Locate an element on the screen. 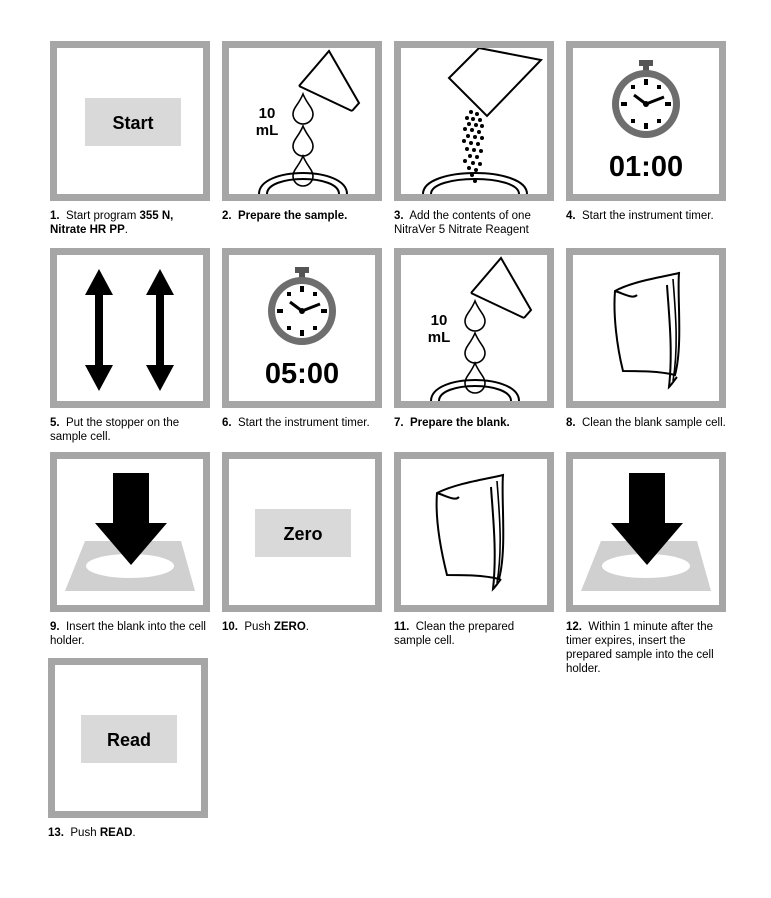  timer-readout: 05:00 is located at coordinates (302, 374).